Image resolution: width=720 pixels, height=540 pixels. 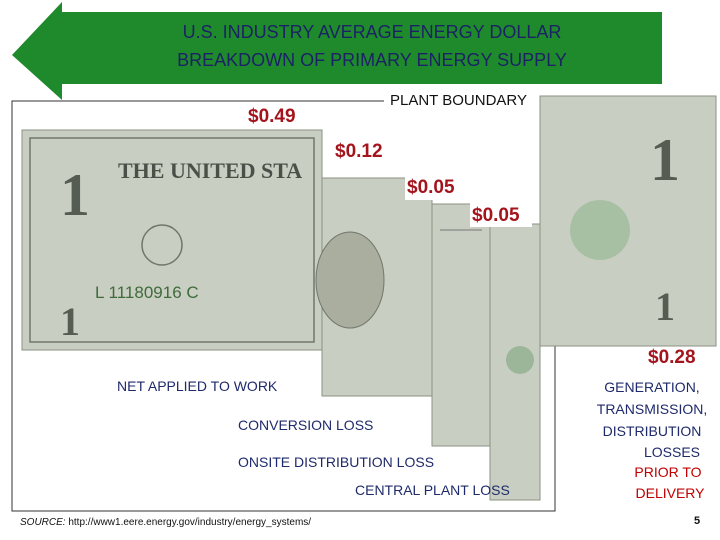 What do you see at coordinates (305, 425) in the screenshot?
I see `category-label: CONVERSION LOSS` at bounding box center [305, 425].